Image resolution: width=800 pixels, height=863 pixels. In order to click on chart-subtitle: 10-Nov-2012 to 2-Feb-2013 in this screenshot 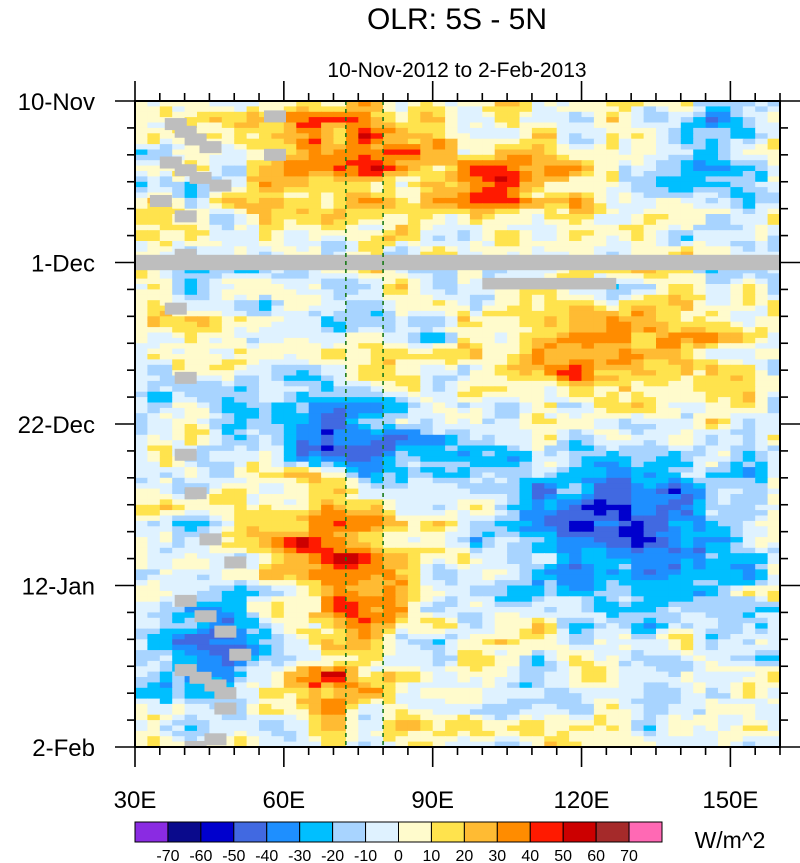, I will do `click(456, 70)`.